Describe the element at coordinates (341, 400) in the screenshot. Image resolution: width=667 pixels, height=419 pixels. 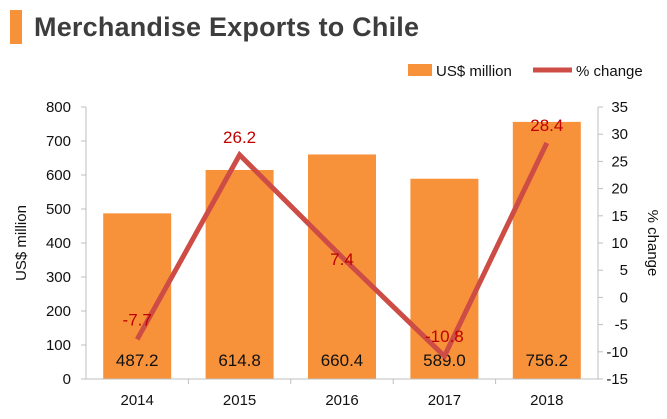
I see `x-tick-label: 2016` at that location.